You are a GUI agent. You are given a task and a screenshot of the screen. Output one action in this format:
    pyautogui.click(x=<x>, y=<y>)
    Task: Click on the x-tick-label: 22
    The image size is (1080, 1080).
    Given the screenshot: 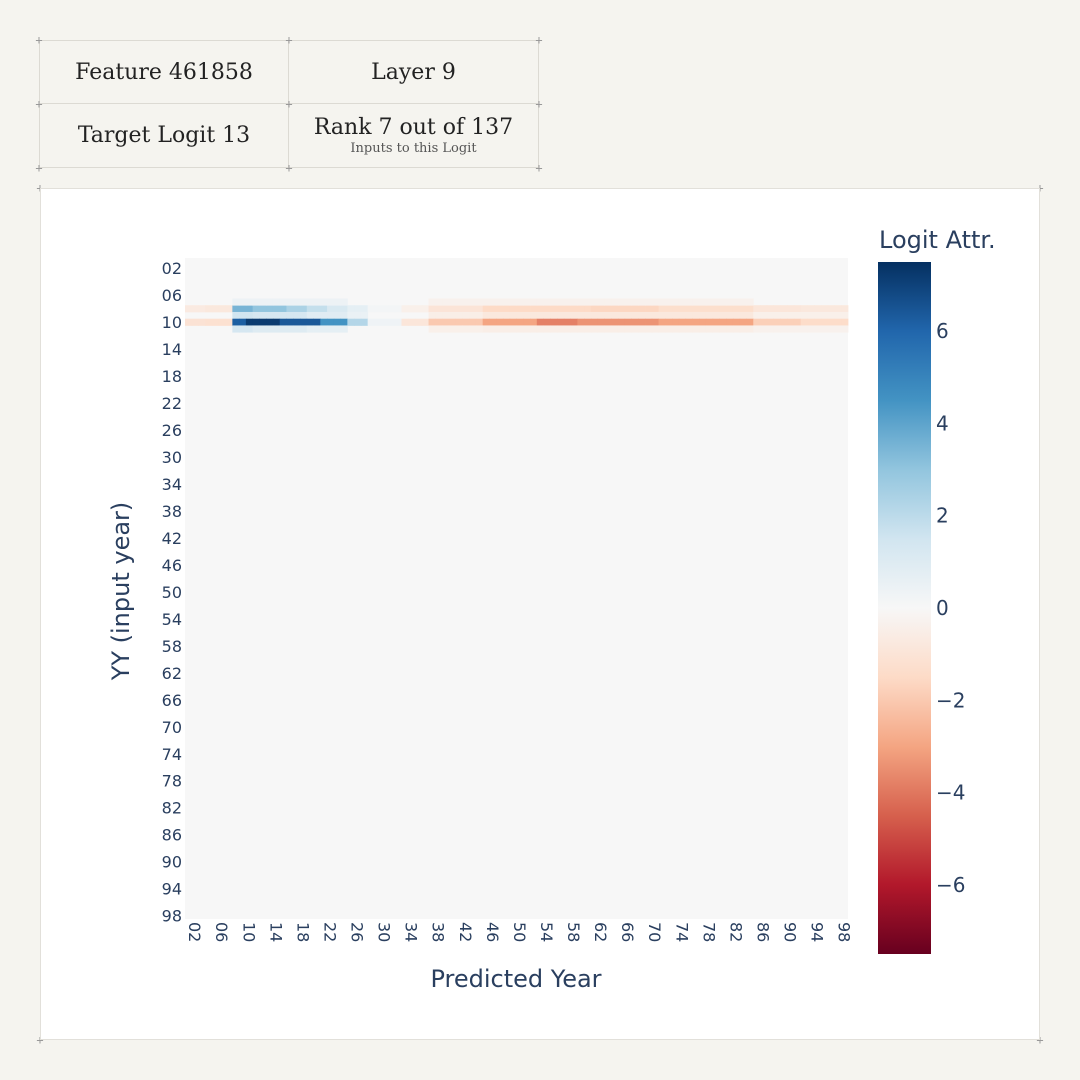 What is the action you would take?
    pyautogui.click(x=330, y=932)
    